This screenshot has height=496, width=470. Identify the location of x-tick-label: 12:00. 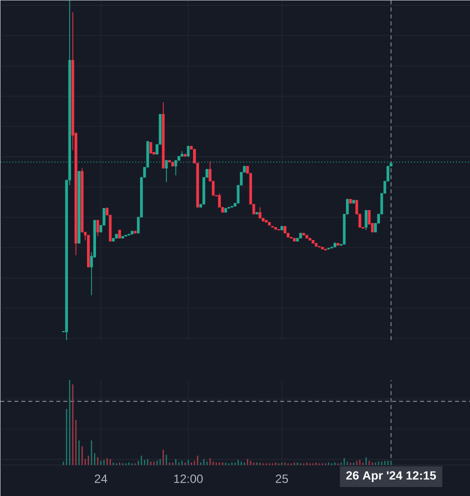
(188, 478).